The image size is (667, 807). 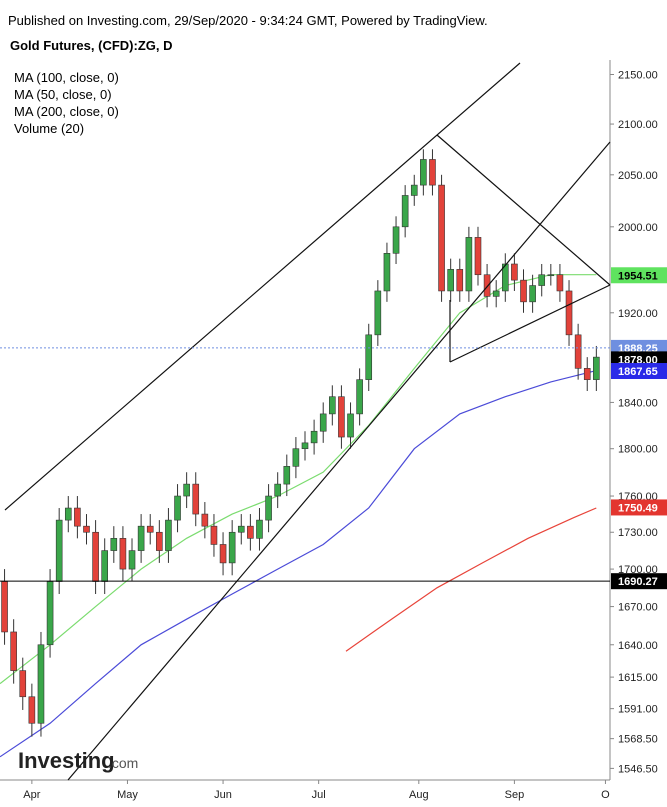 I want to click on y-tick-label: 1670.00, so click(x=638, y=608).